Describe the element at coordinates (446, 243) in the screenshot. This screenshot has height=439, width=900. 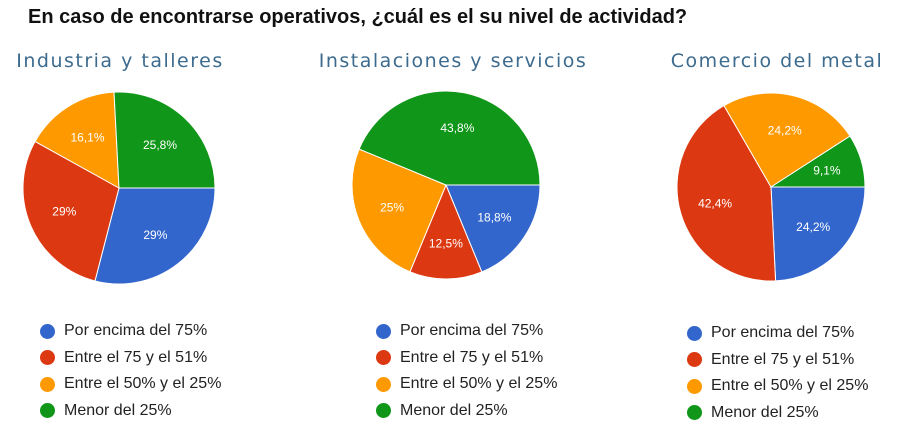
I see `slice-label: 12,5%` at that location.